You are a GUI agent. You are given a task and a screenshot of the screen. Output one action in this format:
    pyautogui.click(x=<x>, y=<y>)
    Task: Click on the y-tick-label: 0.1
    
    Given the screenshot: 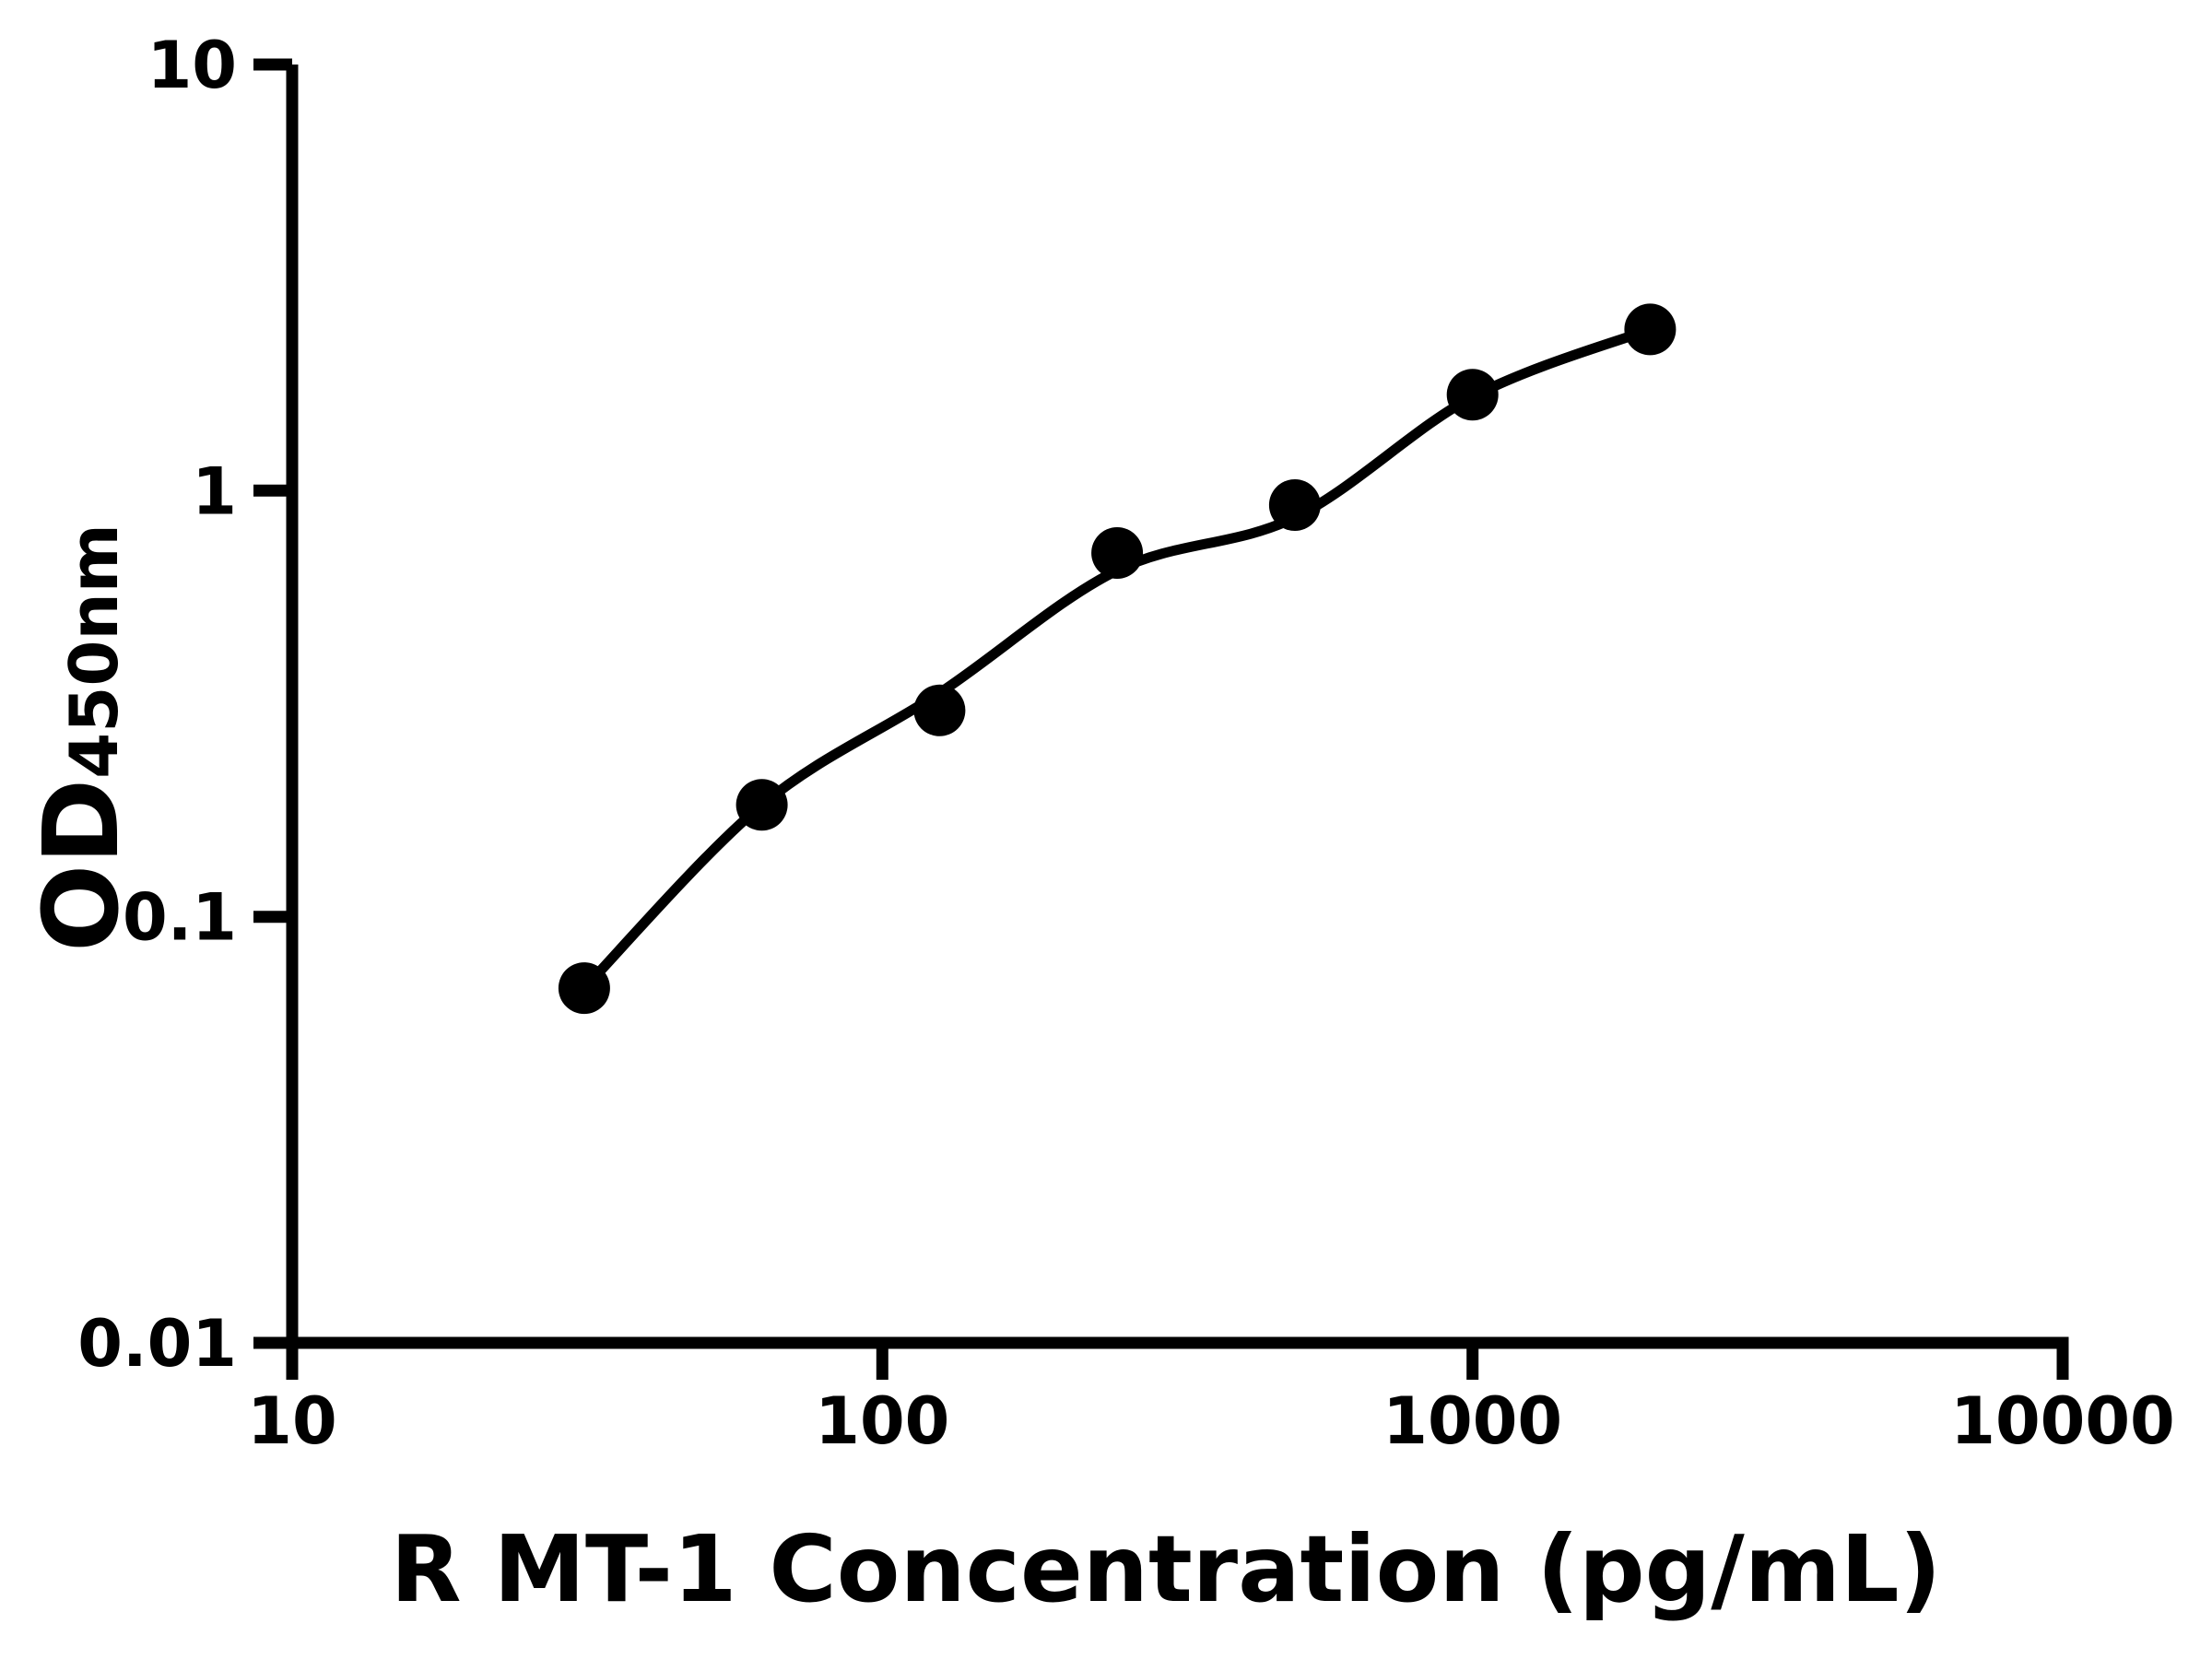 What is the action you would take?
    pyautogui.click(x=180, y=918)
    